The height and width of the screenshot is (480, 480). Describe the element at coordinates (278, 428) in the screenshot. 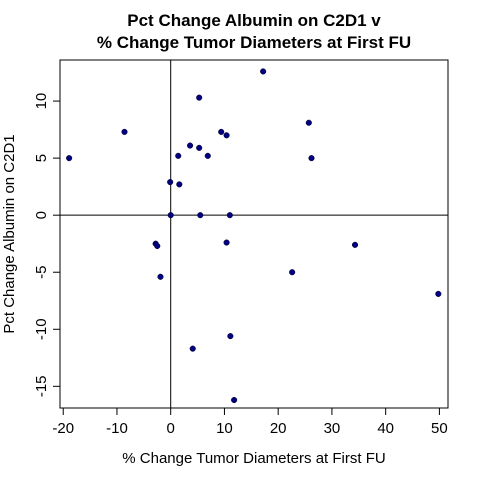

I see `x-tick-label: 20` at that location.